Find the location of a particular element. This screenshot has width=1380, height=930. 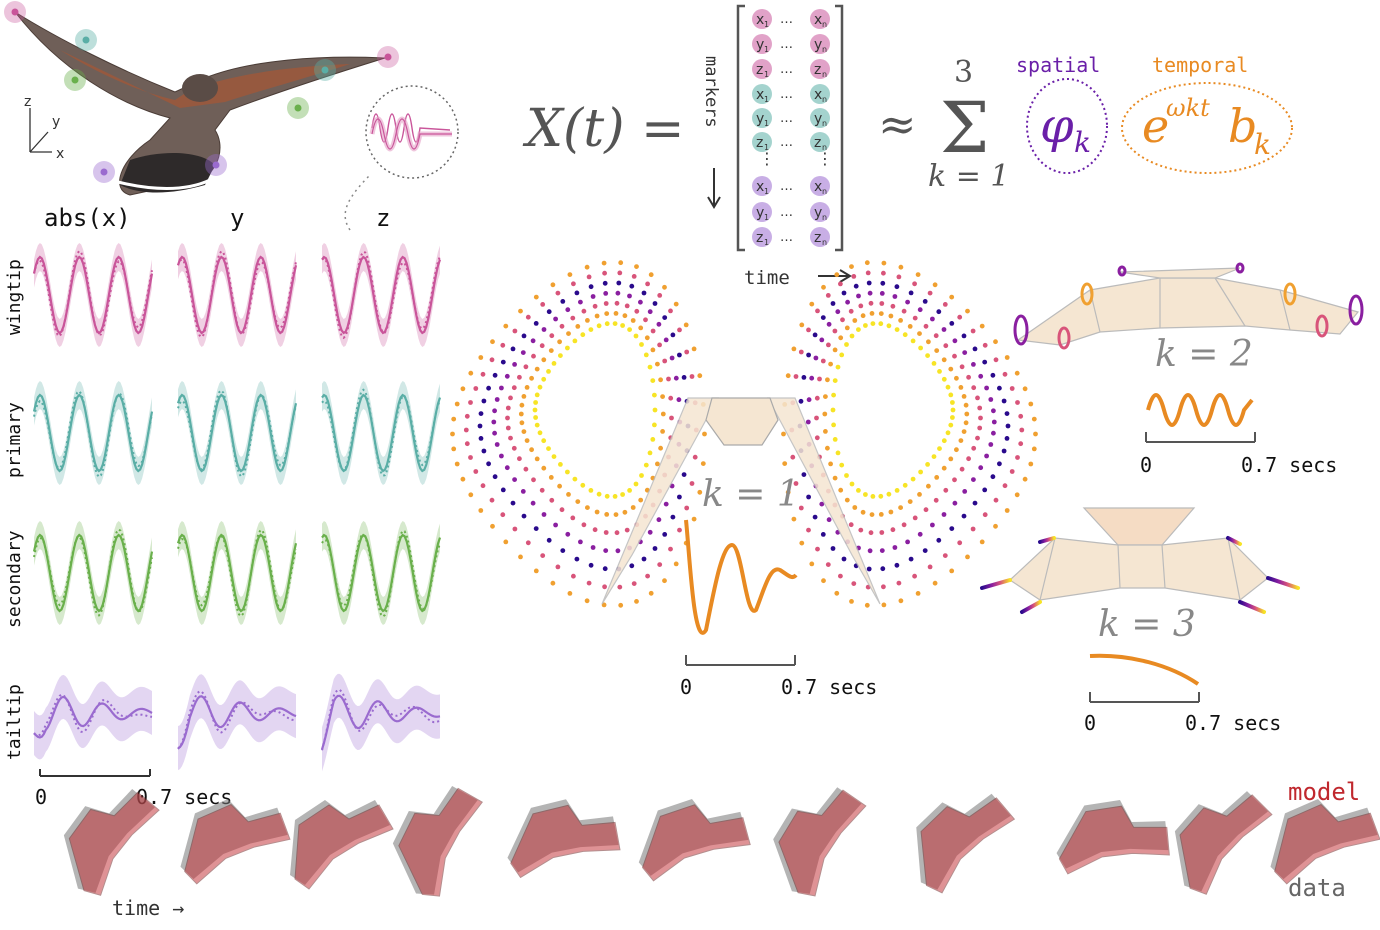

exp-power: ωkt is located at coordinates (1188, 108).